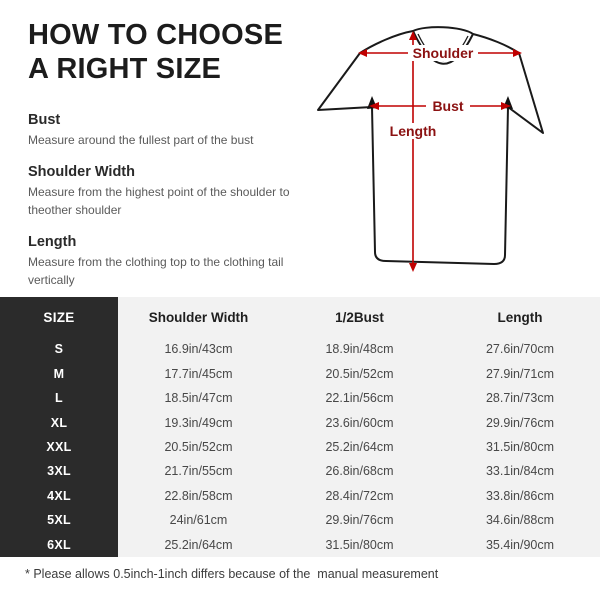 The image size is (600, 600). Describe the element at coordinates (520, 349) in the screenshot. I see `length-value-s: 27.6in/70cm` at that location.